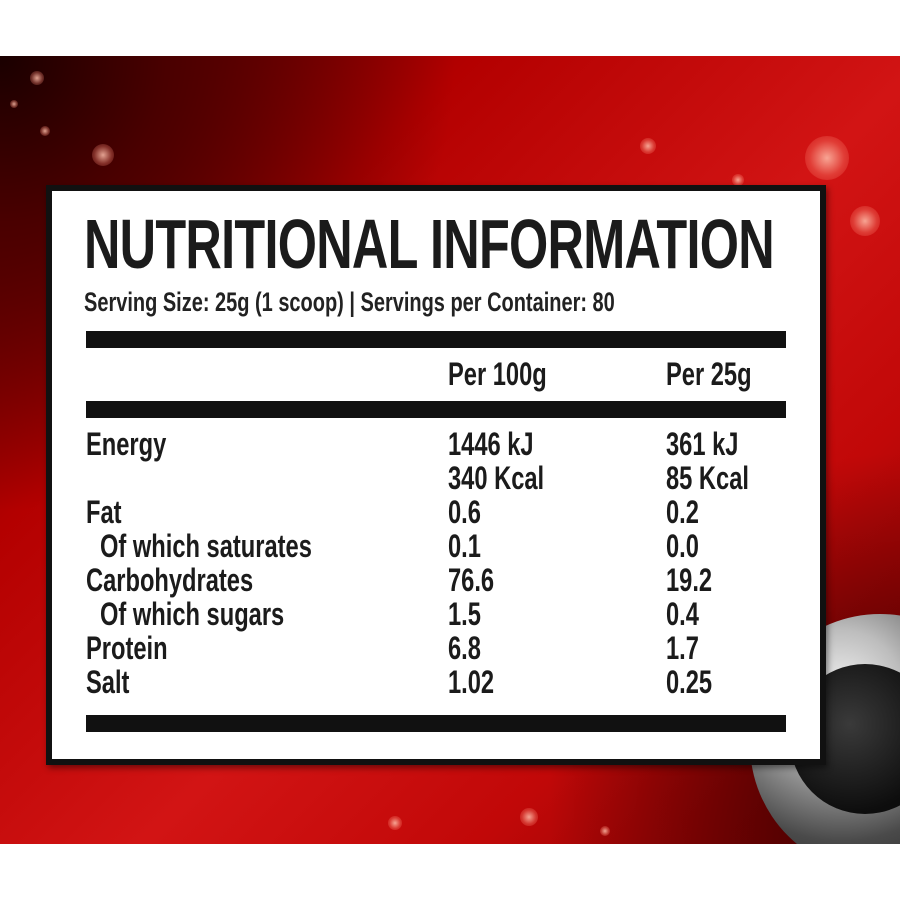 Image resolution: width=900 pixels, height=900 pixels. What do you see at coordinates (436, 723) in the screenshot?
I see `footer-rule` at bounding box center [436, 723].